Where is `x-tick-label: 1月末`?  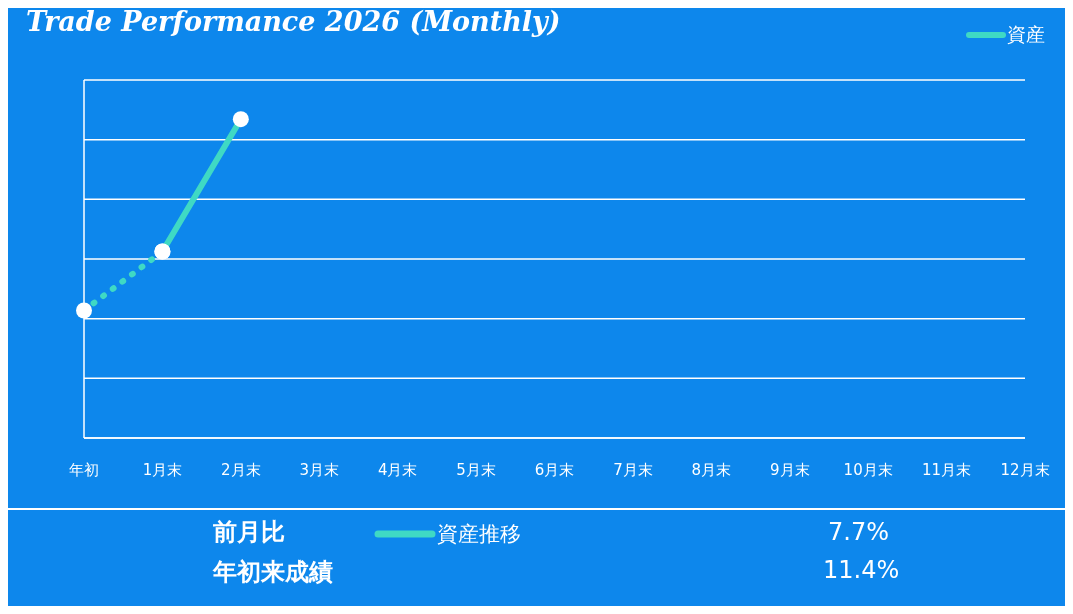 x-tick-label: 1月末 is located at coordinates (162, 469).